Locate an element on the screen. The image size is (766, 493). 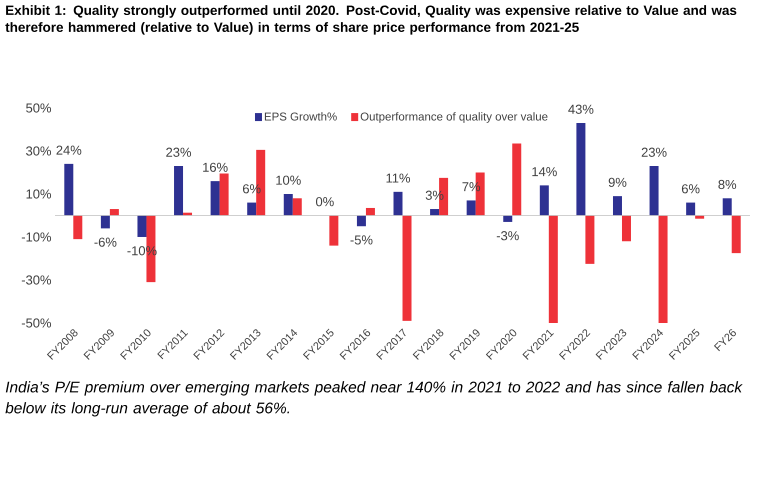
y-tick-label: 10% is located at coordinates (39, 194).